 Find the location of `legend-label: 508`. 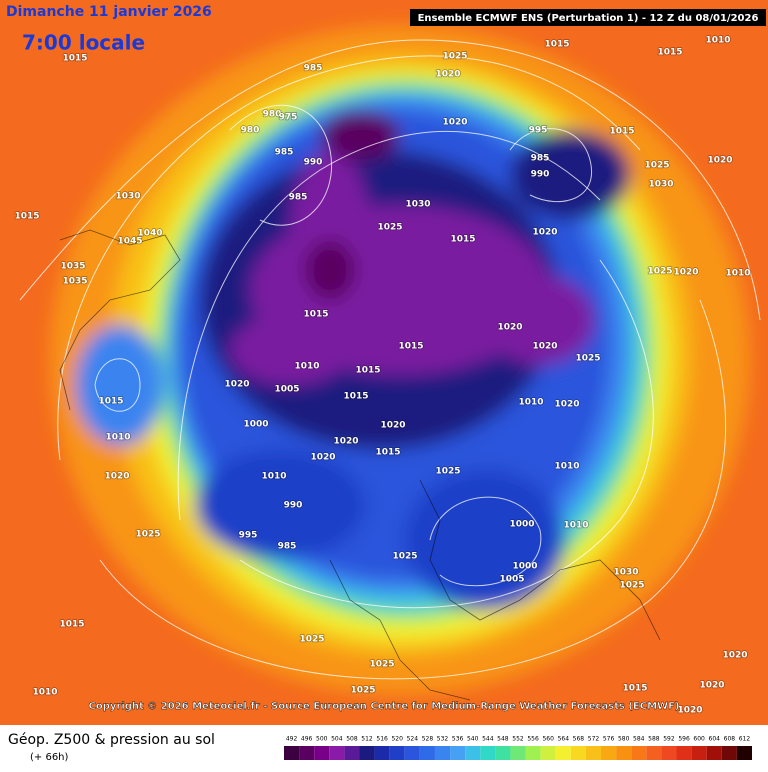

legend-label: 508 is located at coordinates (352, 739).